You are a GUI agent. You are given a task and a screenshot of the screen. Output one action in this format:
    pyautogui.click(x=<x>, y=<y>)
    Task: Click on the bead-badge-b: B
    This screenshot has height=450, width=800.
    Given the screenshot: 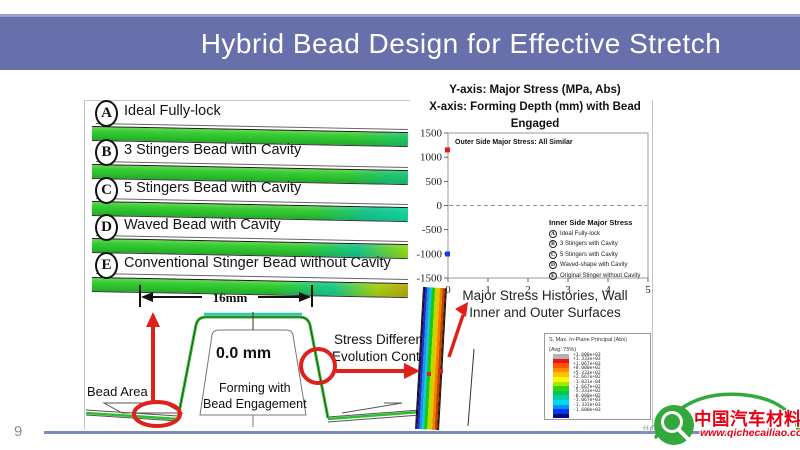 What is the action you would take?
    pyautogui.click(x=106, y=152)
    